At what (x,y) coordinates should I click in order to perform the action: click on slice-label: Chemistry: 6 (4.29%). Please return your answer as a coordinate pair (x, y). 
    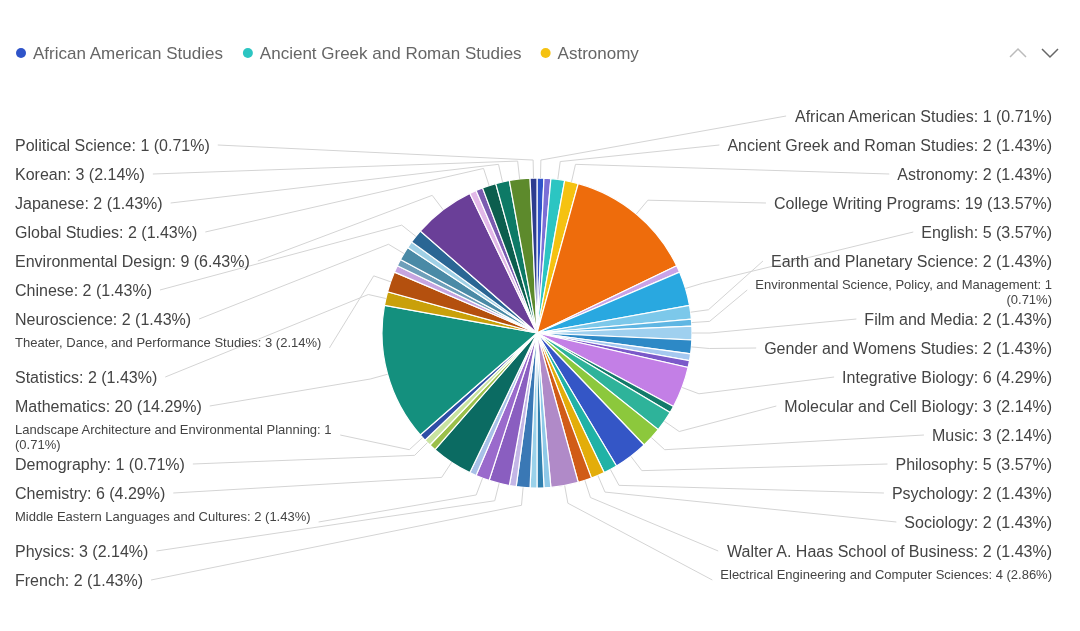
    Looking at the image, I should click on (90, 493).